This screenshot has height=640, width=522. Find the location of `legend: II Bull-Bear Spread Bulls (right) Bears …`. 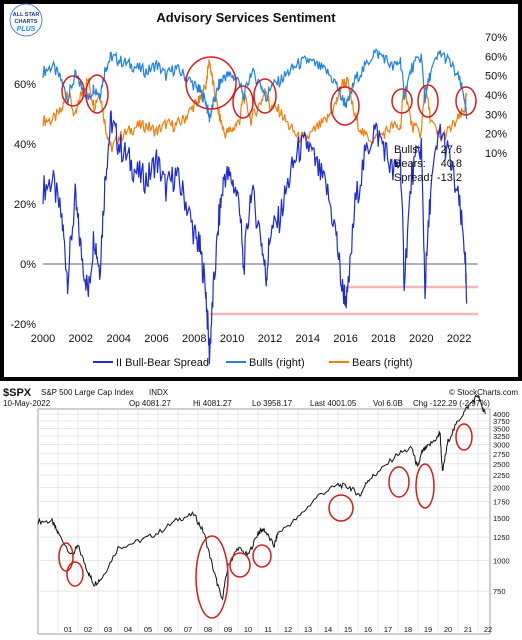

legend: II Bull-Bear Spread Bulls (right) Bears … is located at coordinates (253, 363).